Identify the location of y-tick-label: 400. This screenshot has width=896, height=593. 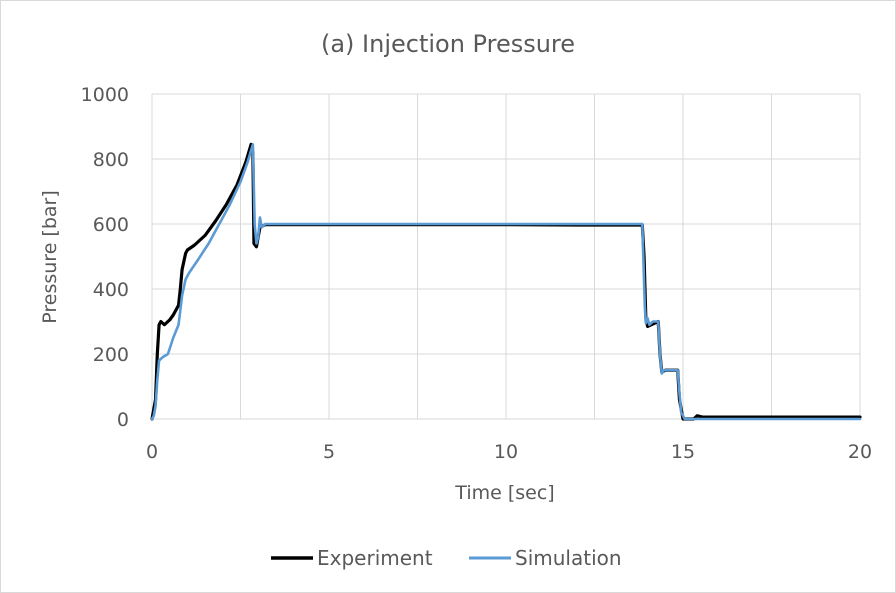
(111, 290).